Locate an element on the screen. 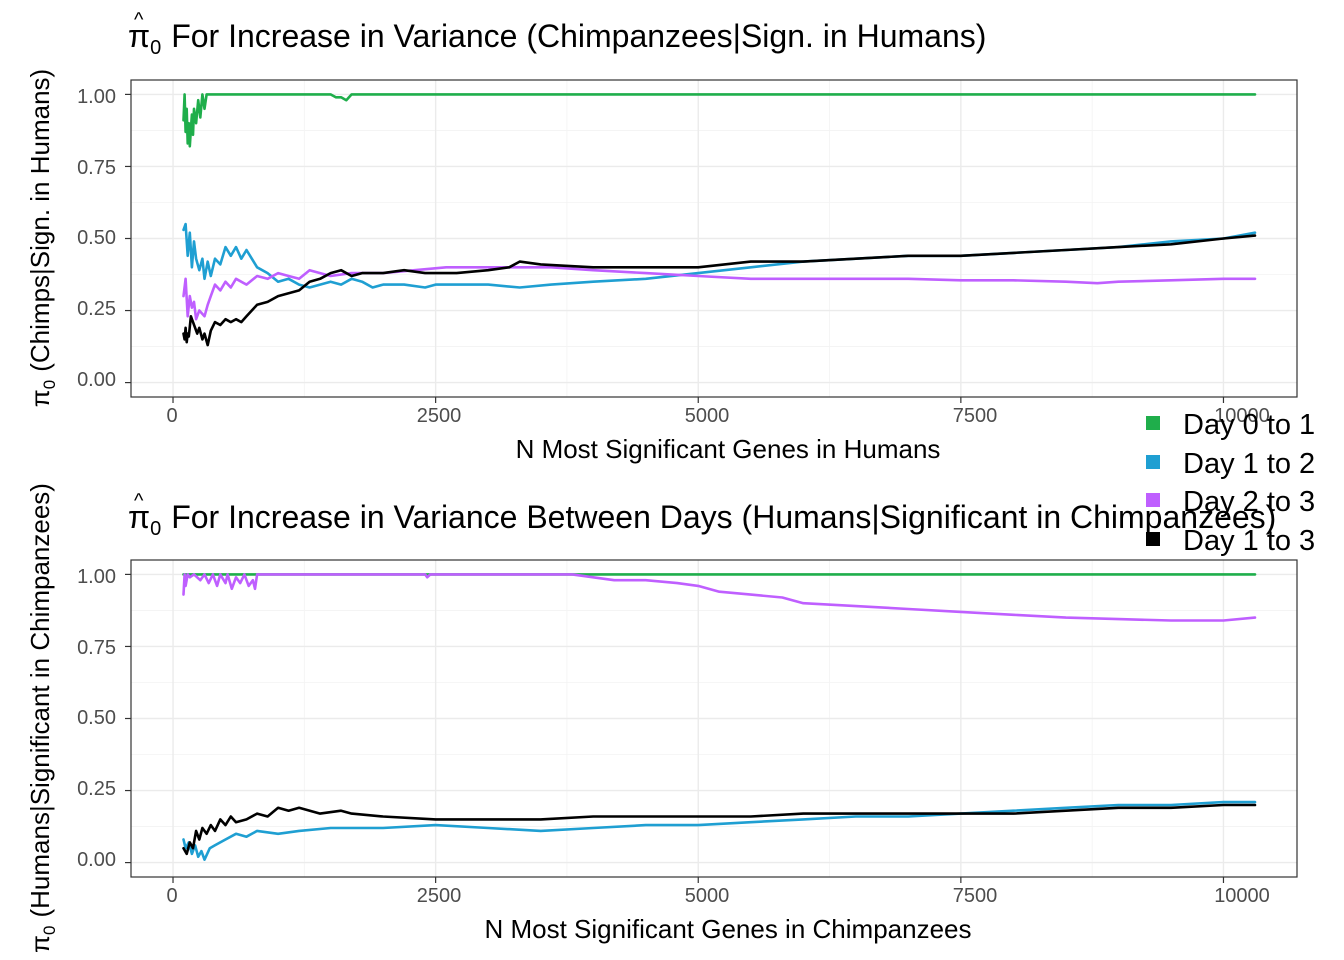 Image resolution: width=1344 pixels, height=960 pixels. panel-1-title-subscript: 0 is located at coordinates (155, 48).